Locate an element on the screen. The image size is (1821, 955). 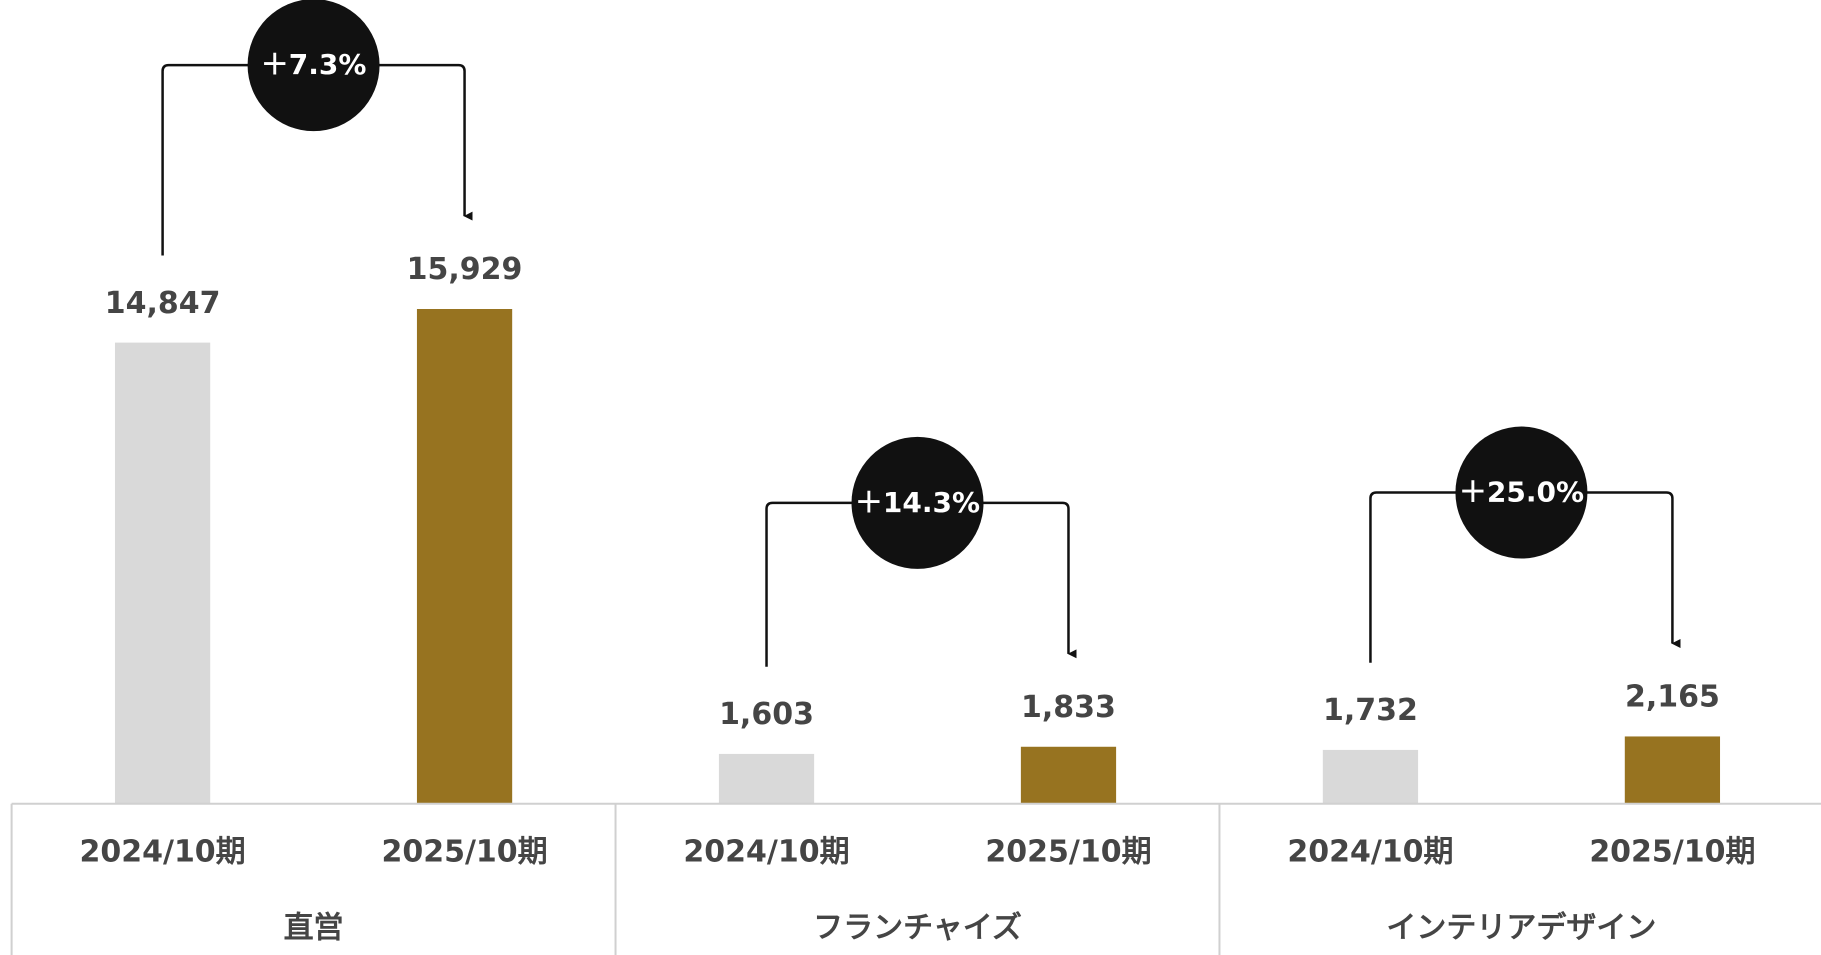
change-label: ＋25.0% is located at coordinates (1521, 492).